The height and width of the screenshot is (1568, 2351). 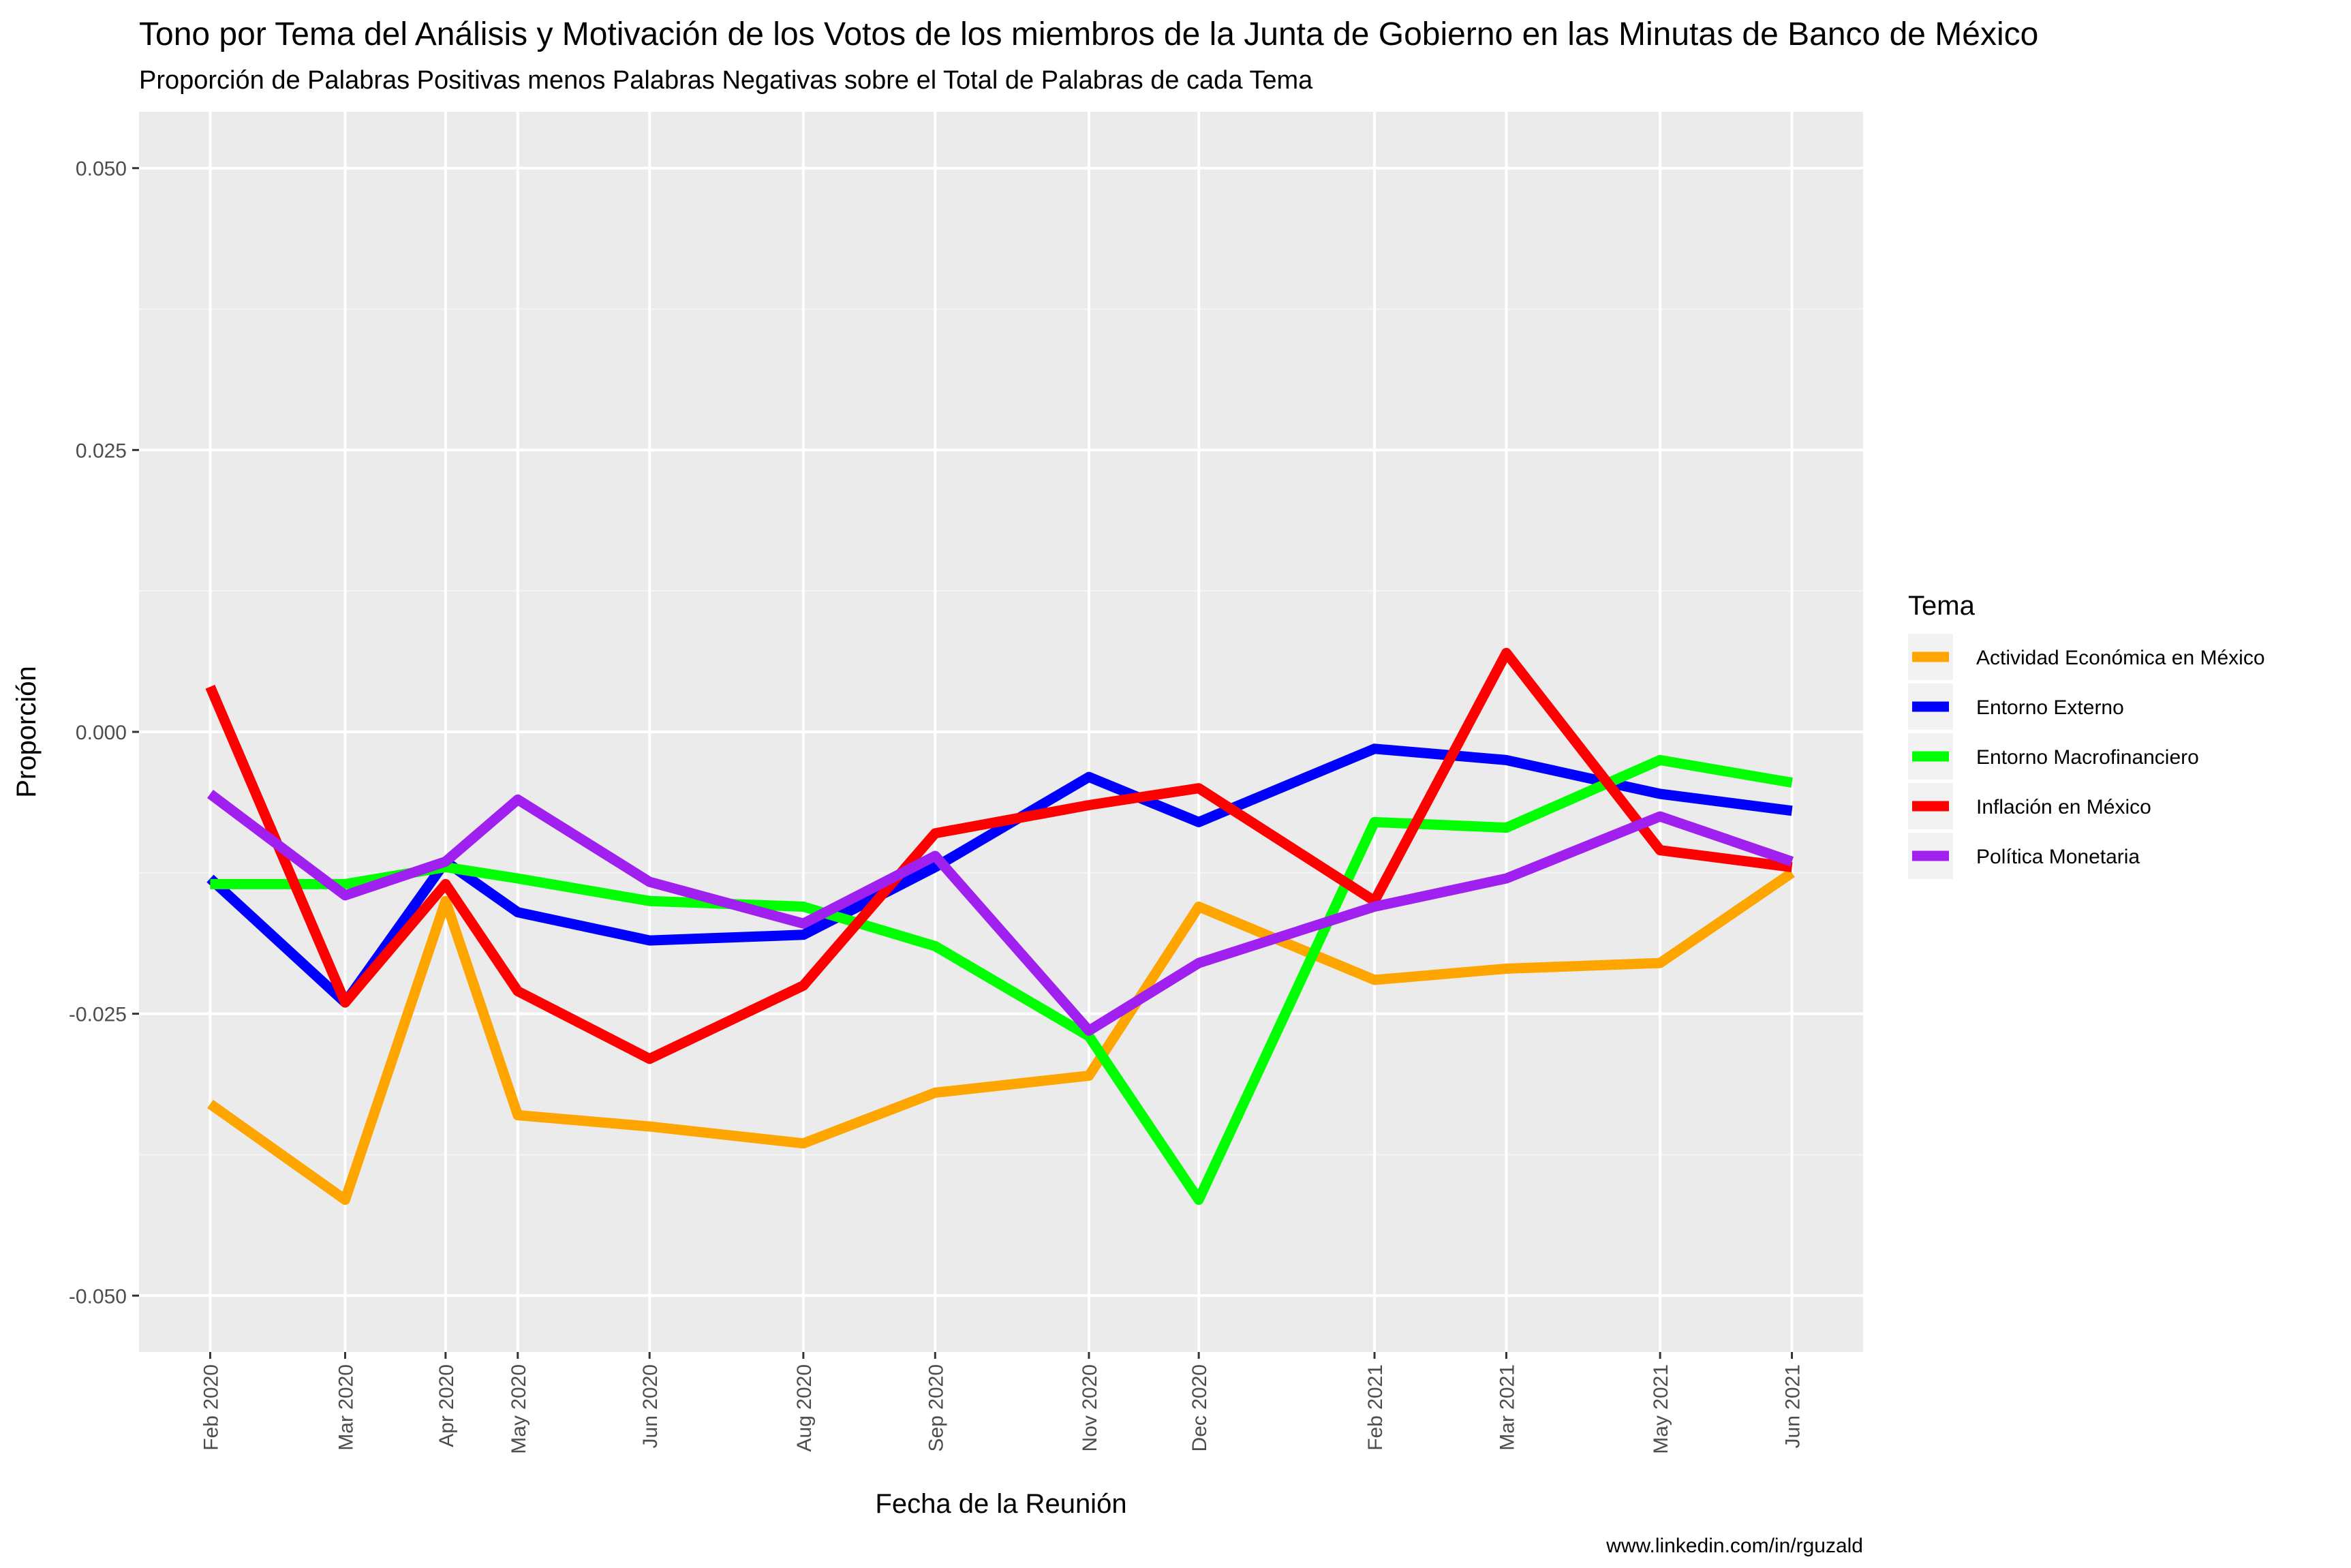 I want to click on caption: www.linkedin.com/in/rguzald, so click(x=1734, y=1546).